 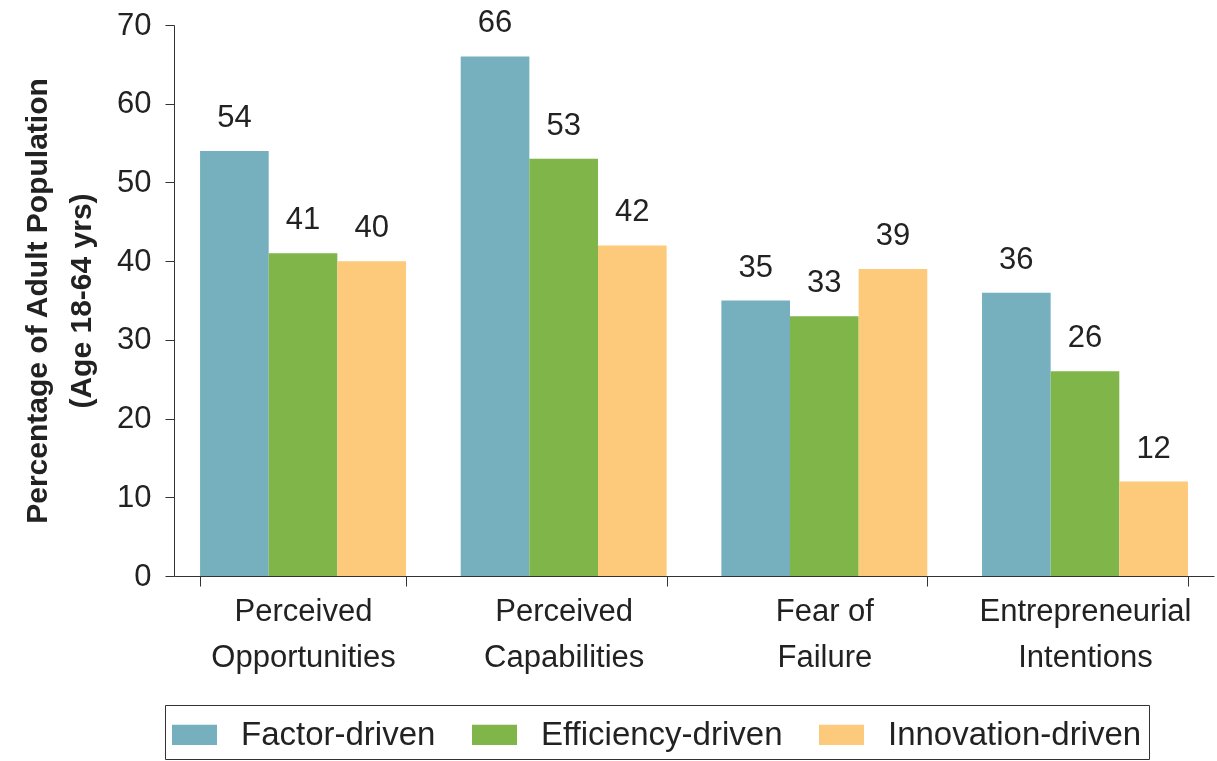 I want to click on data-label: 35, so click(x=755, y=266).